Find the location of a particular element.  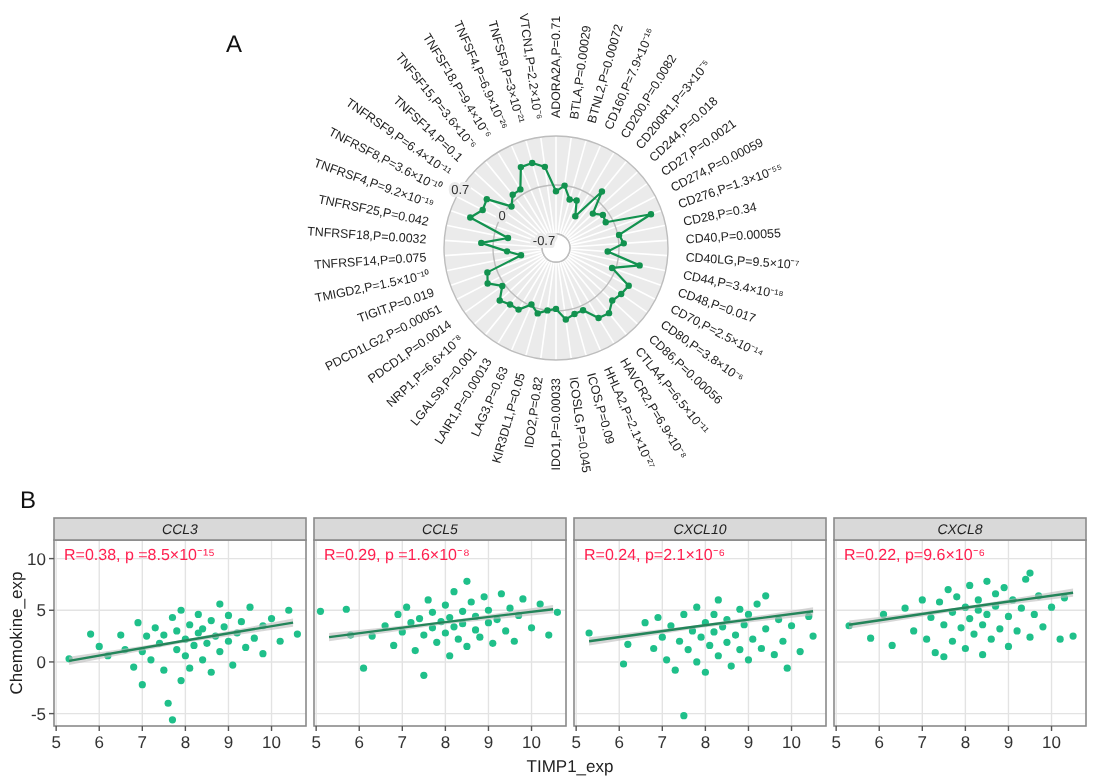

text: A is located at coordinates (234, 44).